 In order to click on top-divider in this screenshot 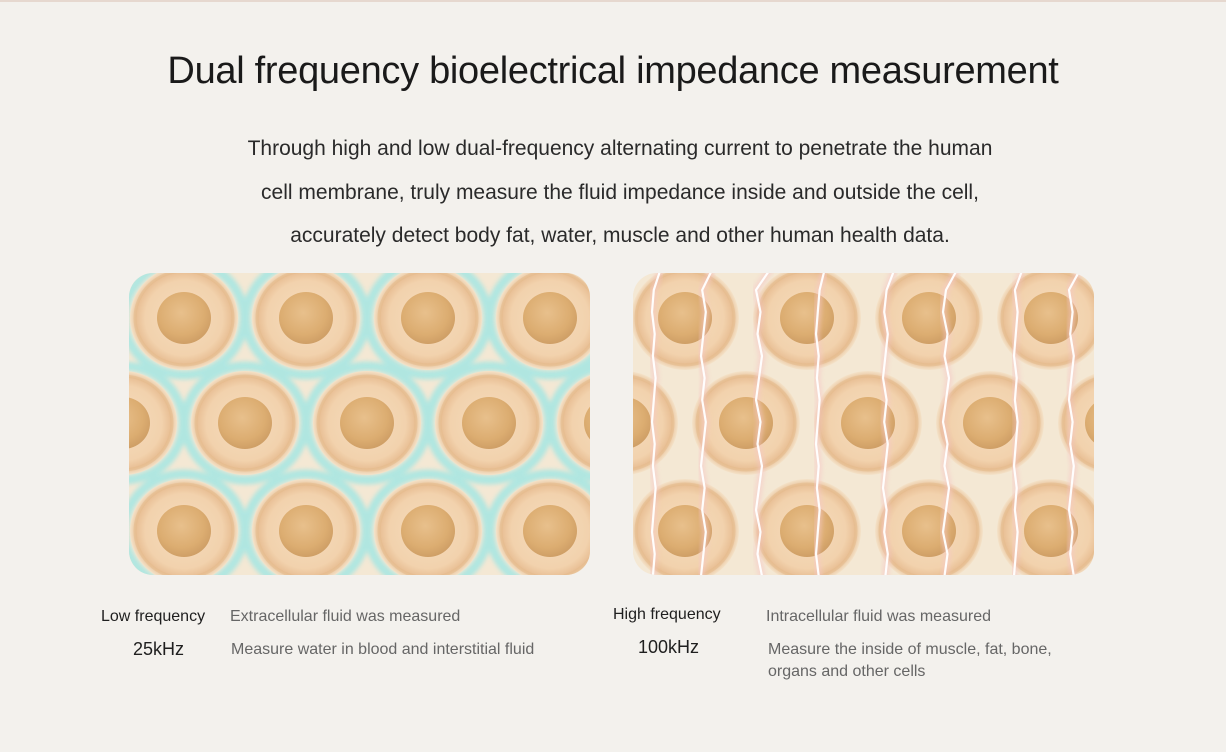, I will do `click(613, 1)`.